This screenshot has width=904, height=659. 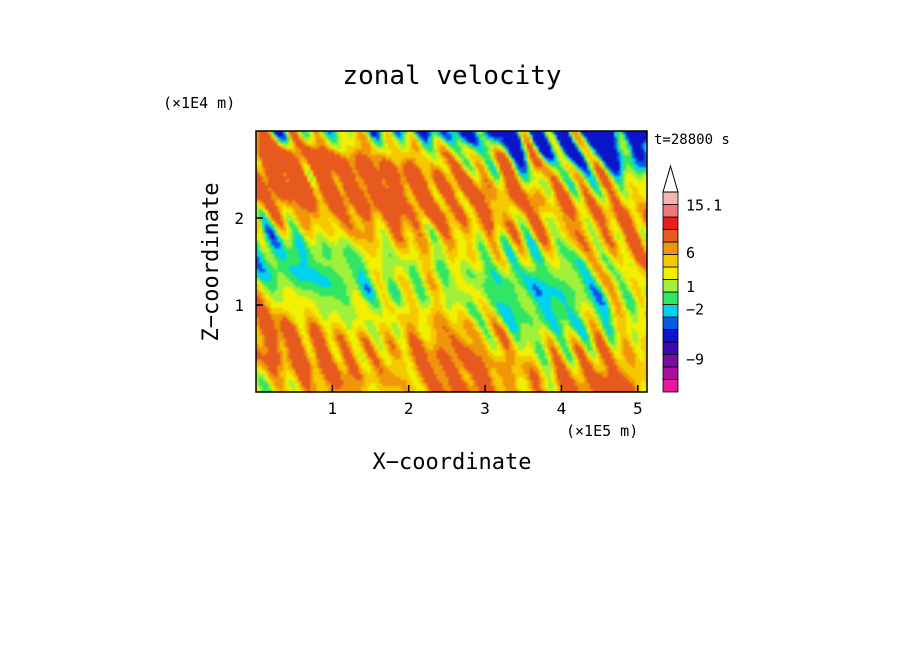 I want to click on colorbar-label: 15.1, so click(x=704, y=206).